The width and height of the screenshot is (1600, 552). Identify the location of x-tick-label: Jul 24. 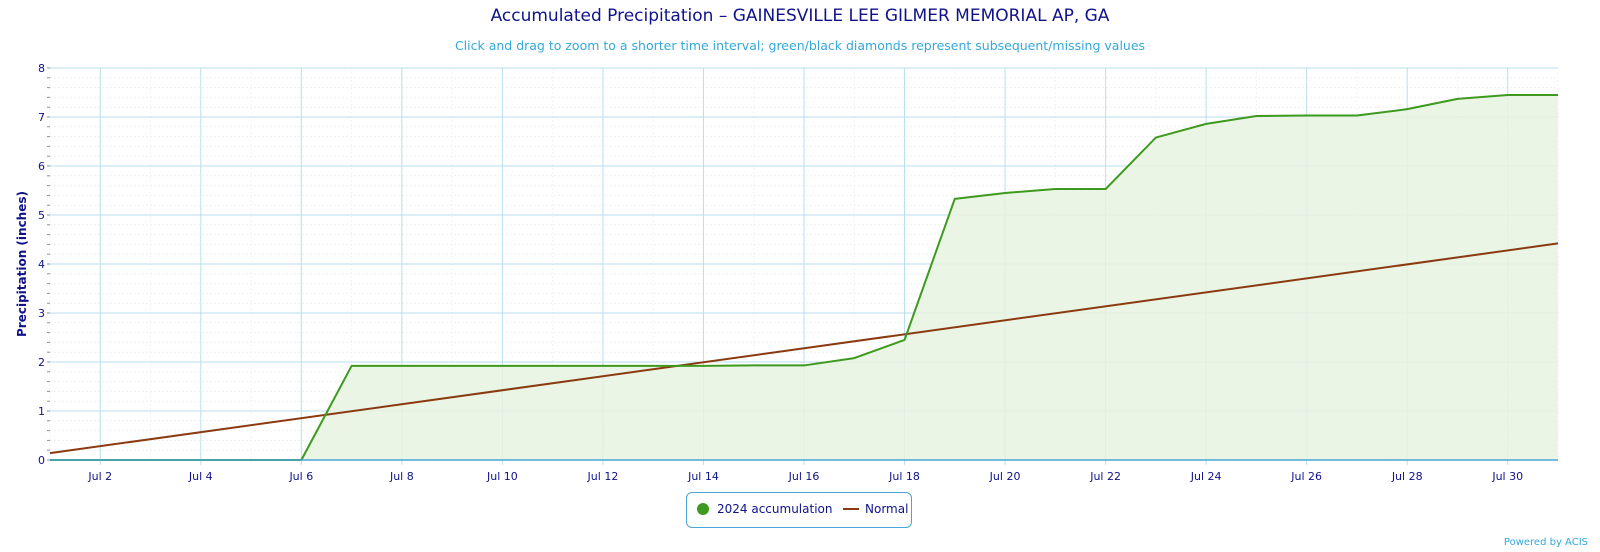
(1206, 476).